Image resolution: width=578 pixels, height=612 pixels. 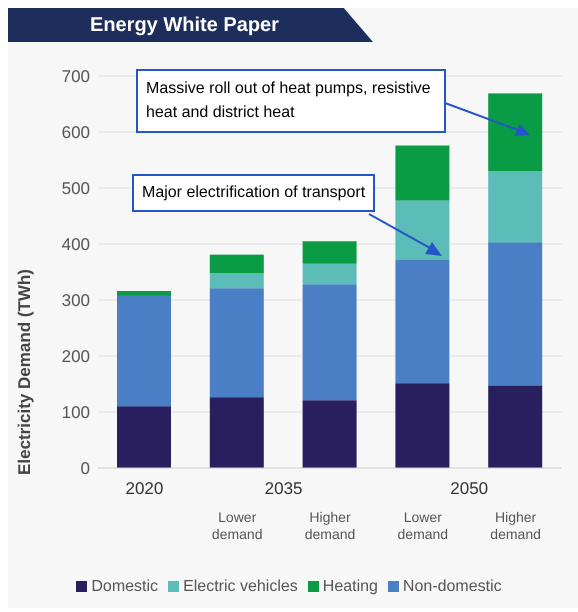 I want to click on legend-label: Electric vehicles, so click(x=240, y=586).